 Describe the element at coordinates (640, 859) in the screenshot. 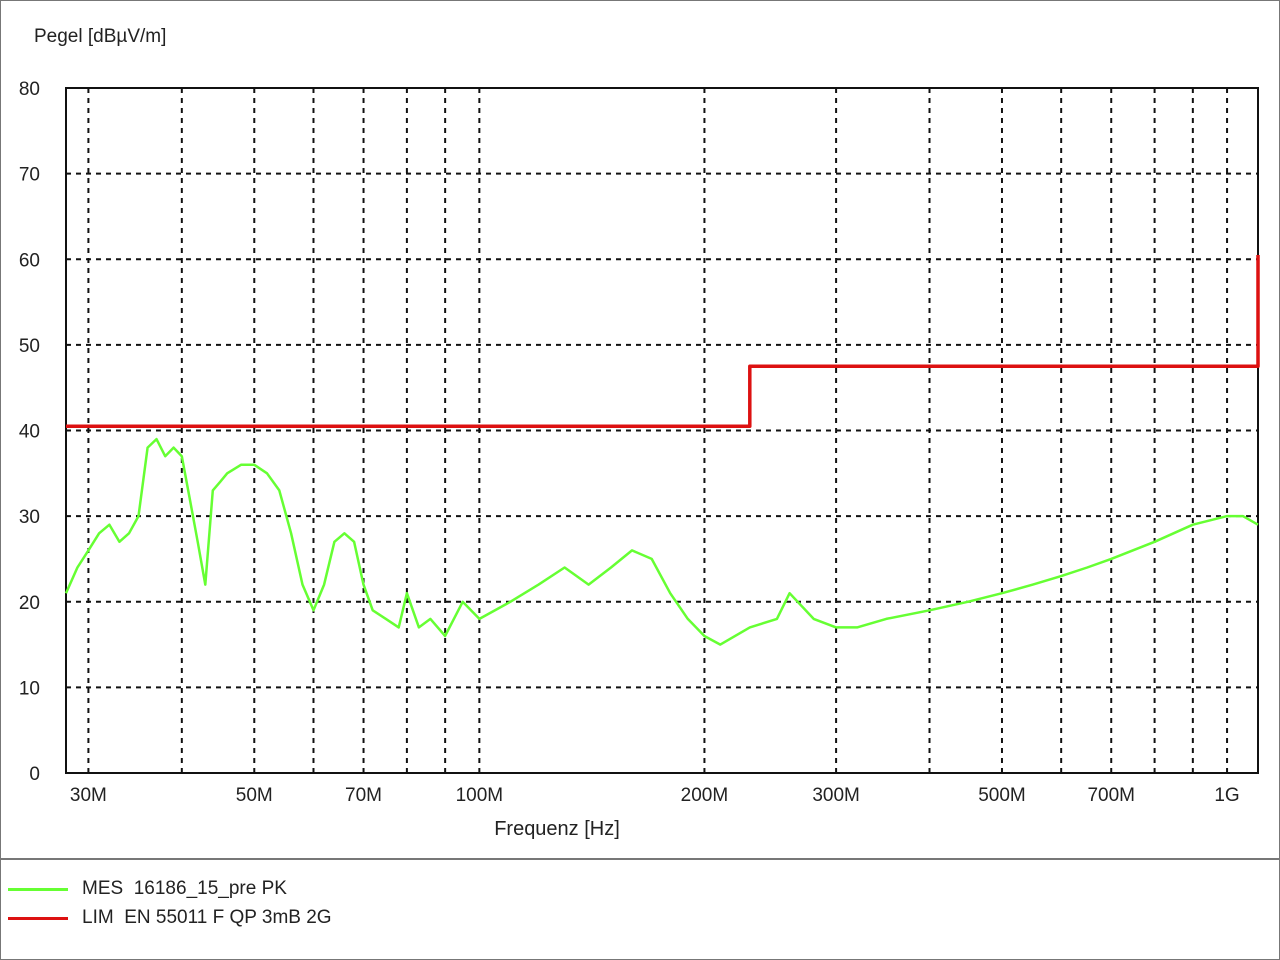

I see `legend-divider` at that location.